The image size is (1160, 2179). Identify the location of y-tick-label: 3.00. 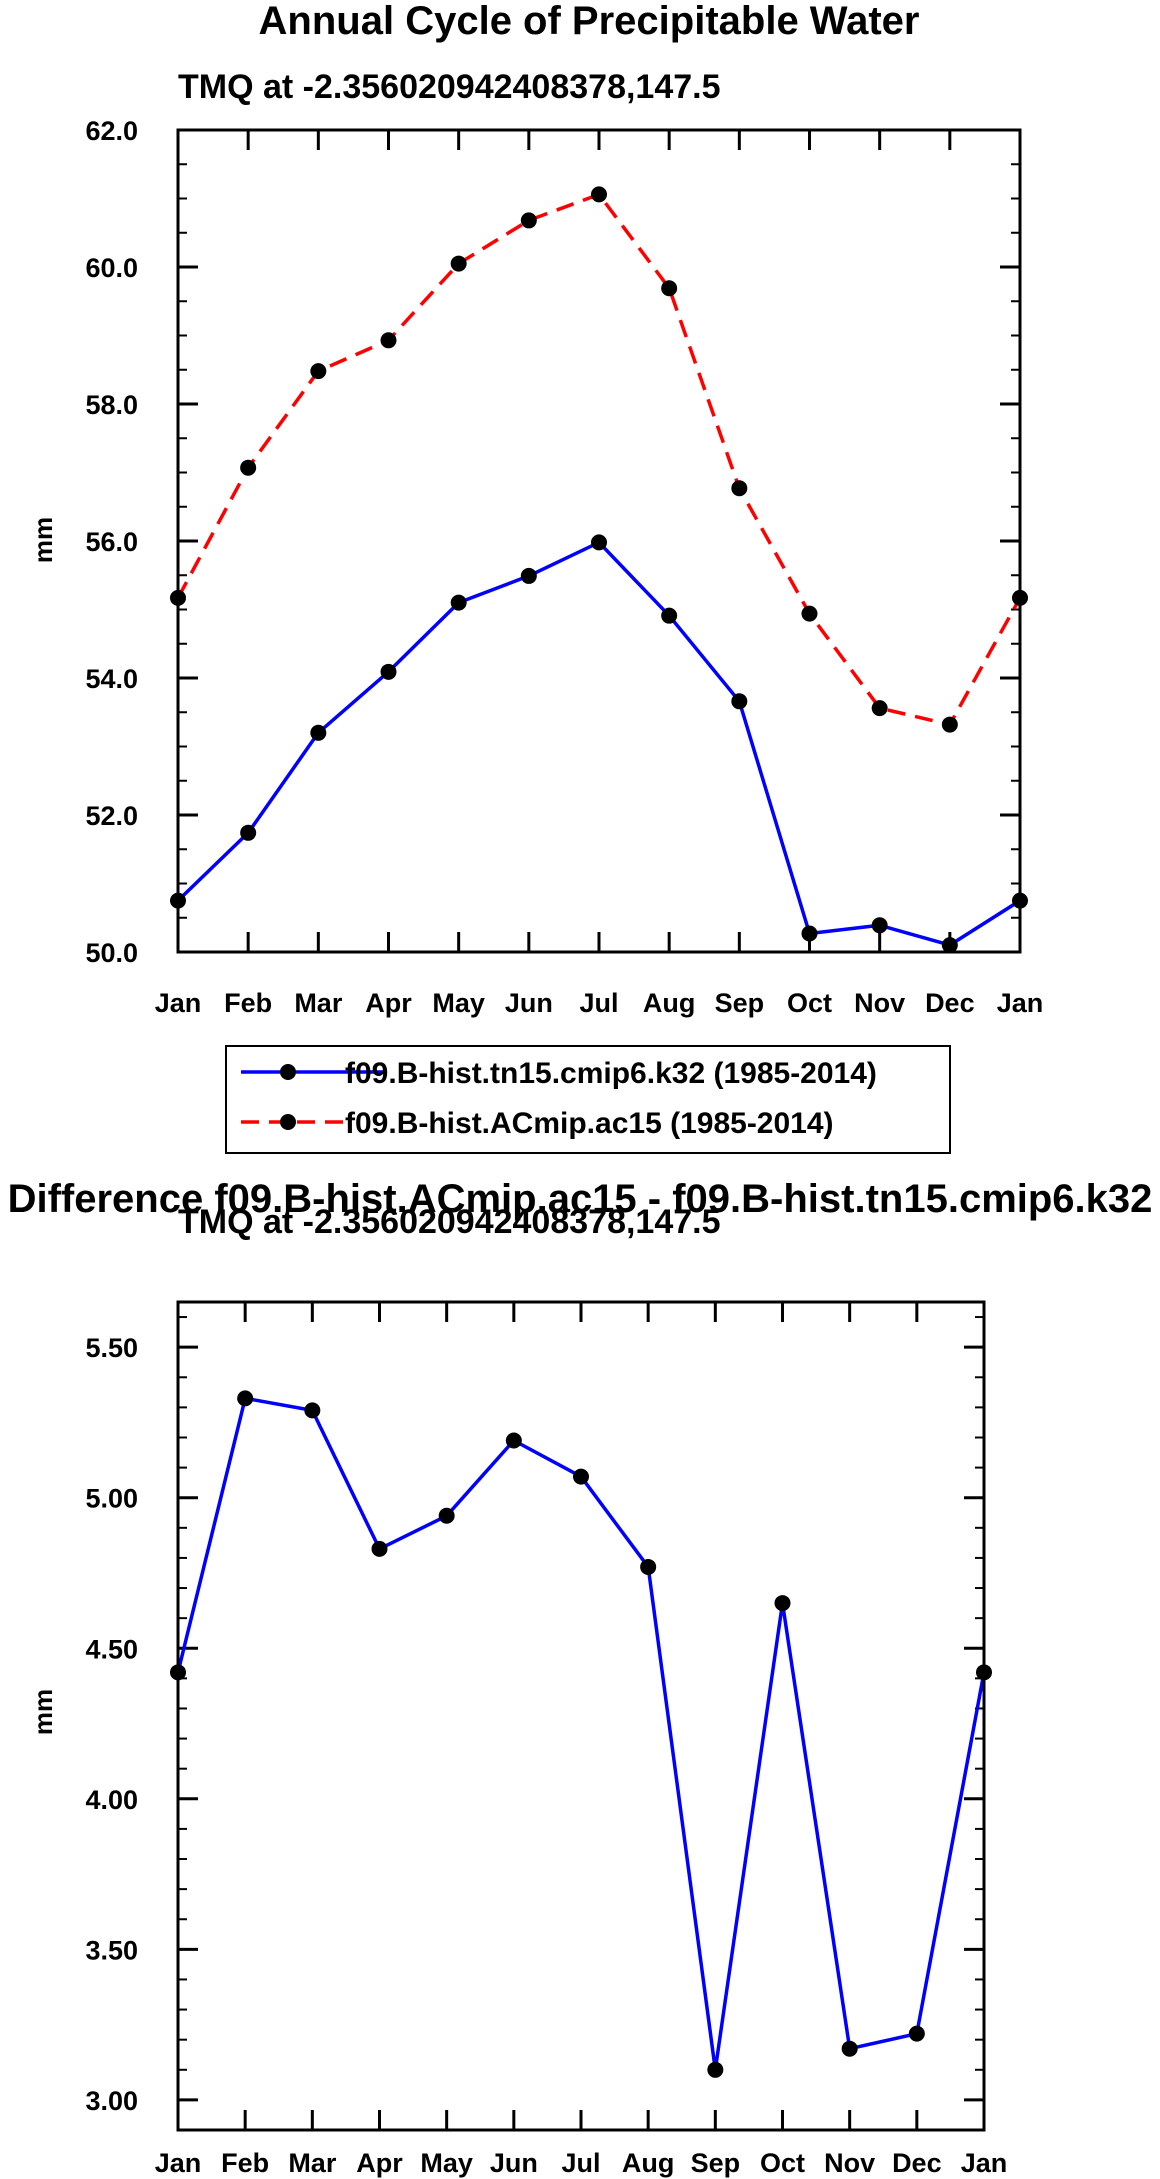
(111, 2101).